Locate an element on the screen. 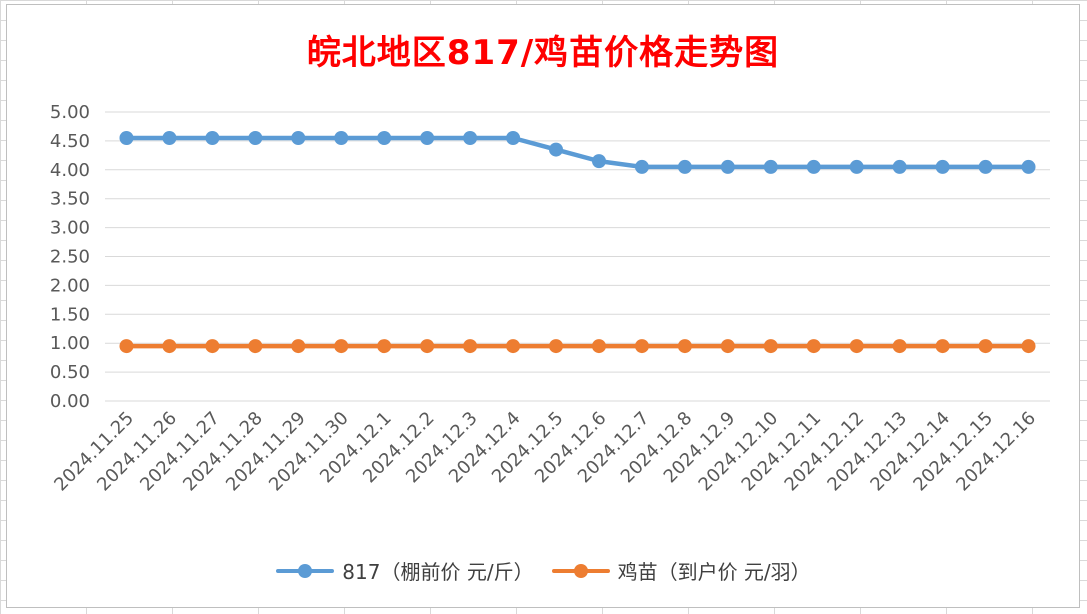  y-tick-label: 3.50 is located at coordinates (70, 199).